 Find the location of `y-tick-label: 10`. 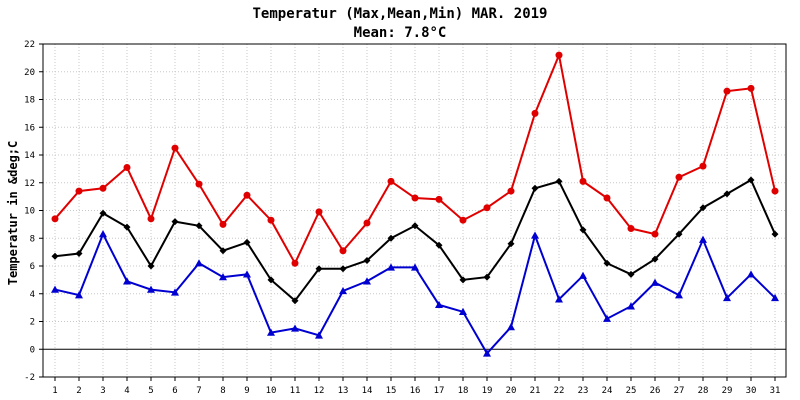

y-tick-label: 10 is located at coordinates (29, 212).